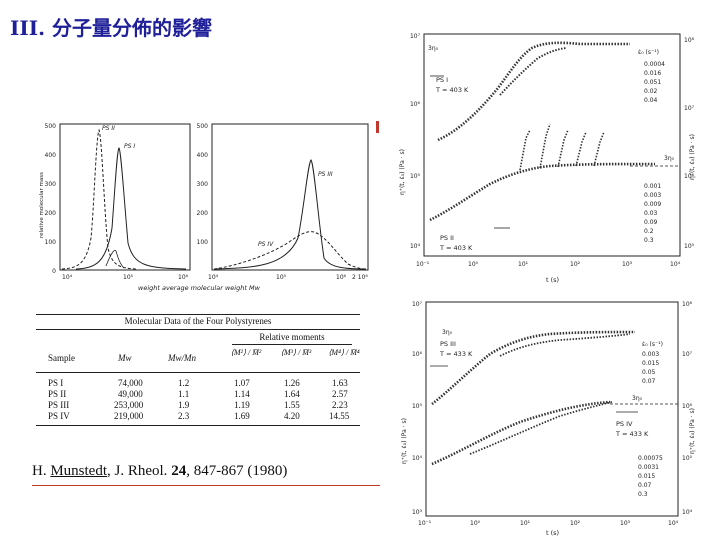 Image resolution: width=720 pixels, height=540 pixels. What do you see at coordinates (59, 405) in the screenshot?
I see `row3-sample: PS III` at bounding box center [59, 405].